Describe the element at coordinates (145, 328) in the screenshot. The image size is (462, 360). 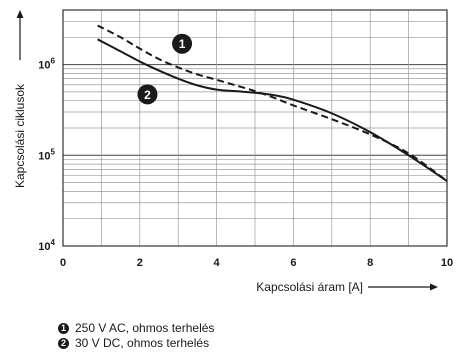
I see `legend-text: 250 V AC, ohmos terhelés` at that location.